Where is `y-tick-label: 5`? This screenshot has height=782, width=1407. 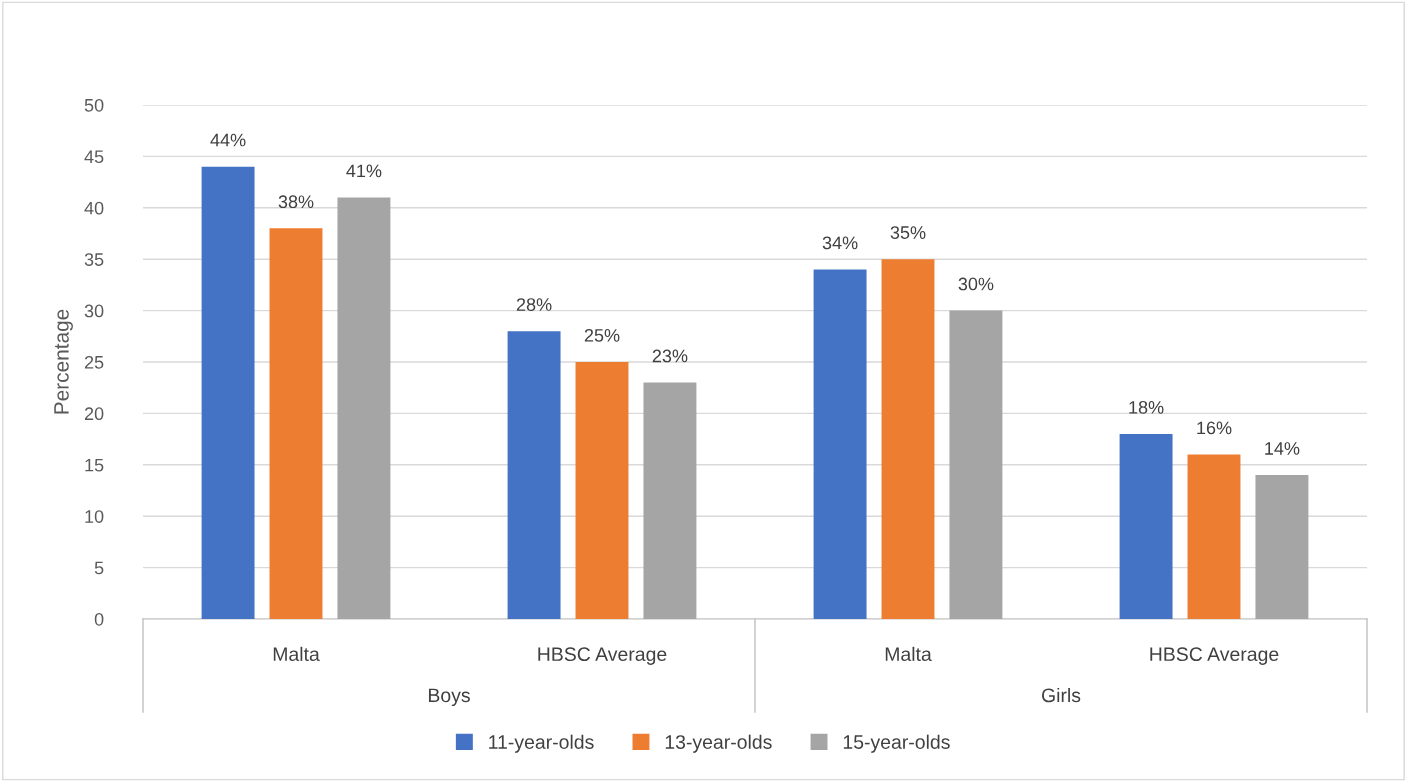
y-tick-label: 5 is located at coordinates (99, 568).